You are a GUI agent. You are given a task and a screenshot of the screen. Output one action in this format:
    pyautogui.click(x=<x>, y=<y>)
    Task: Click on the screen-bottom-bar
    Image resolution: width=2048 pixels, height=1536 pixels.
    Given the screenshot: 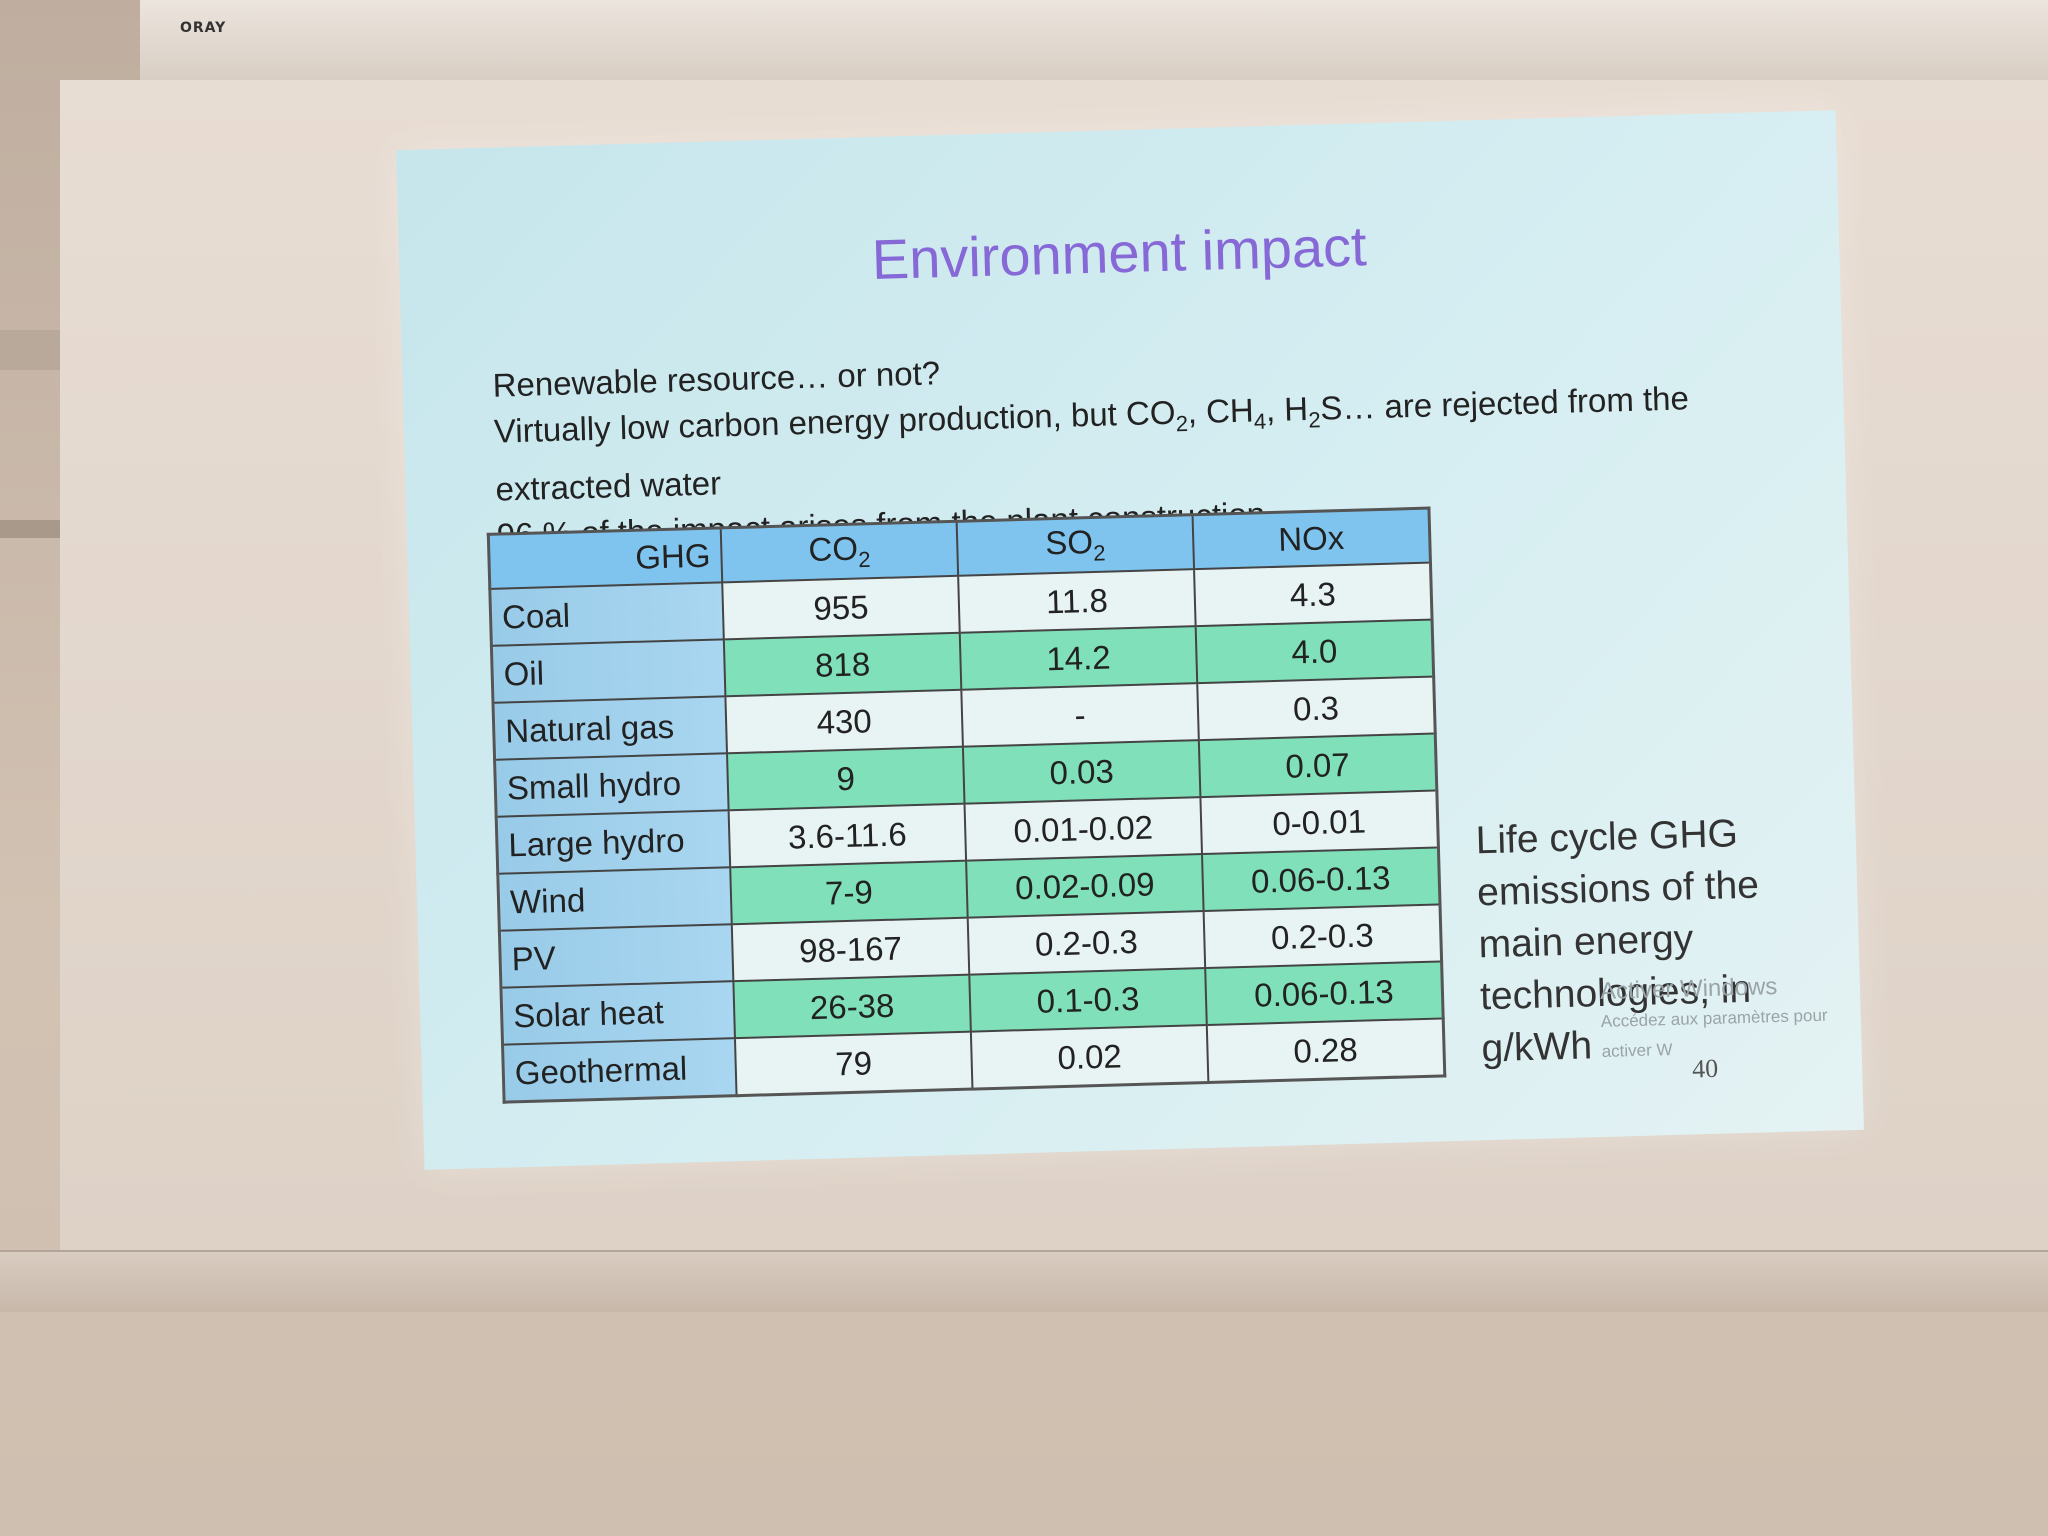 What is the action you would take?
    pyautogui.click(x=1024, y=1281)
    